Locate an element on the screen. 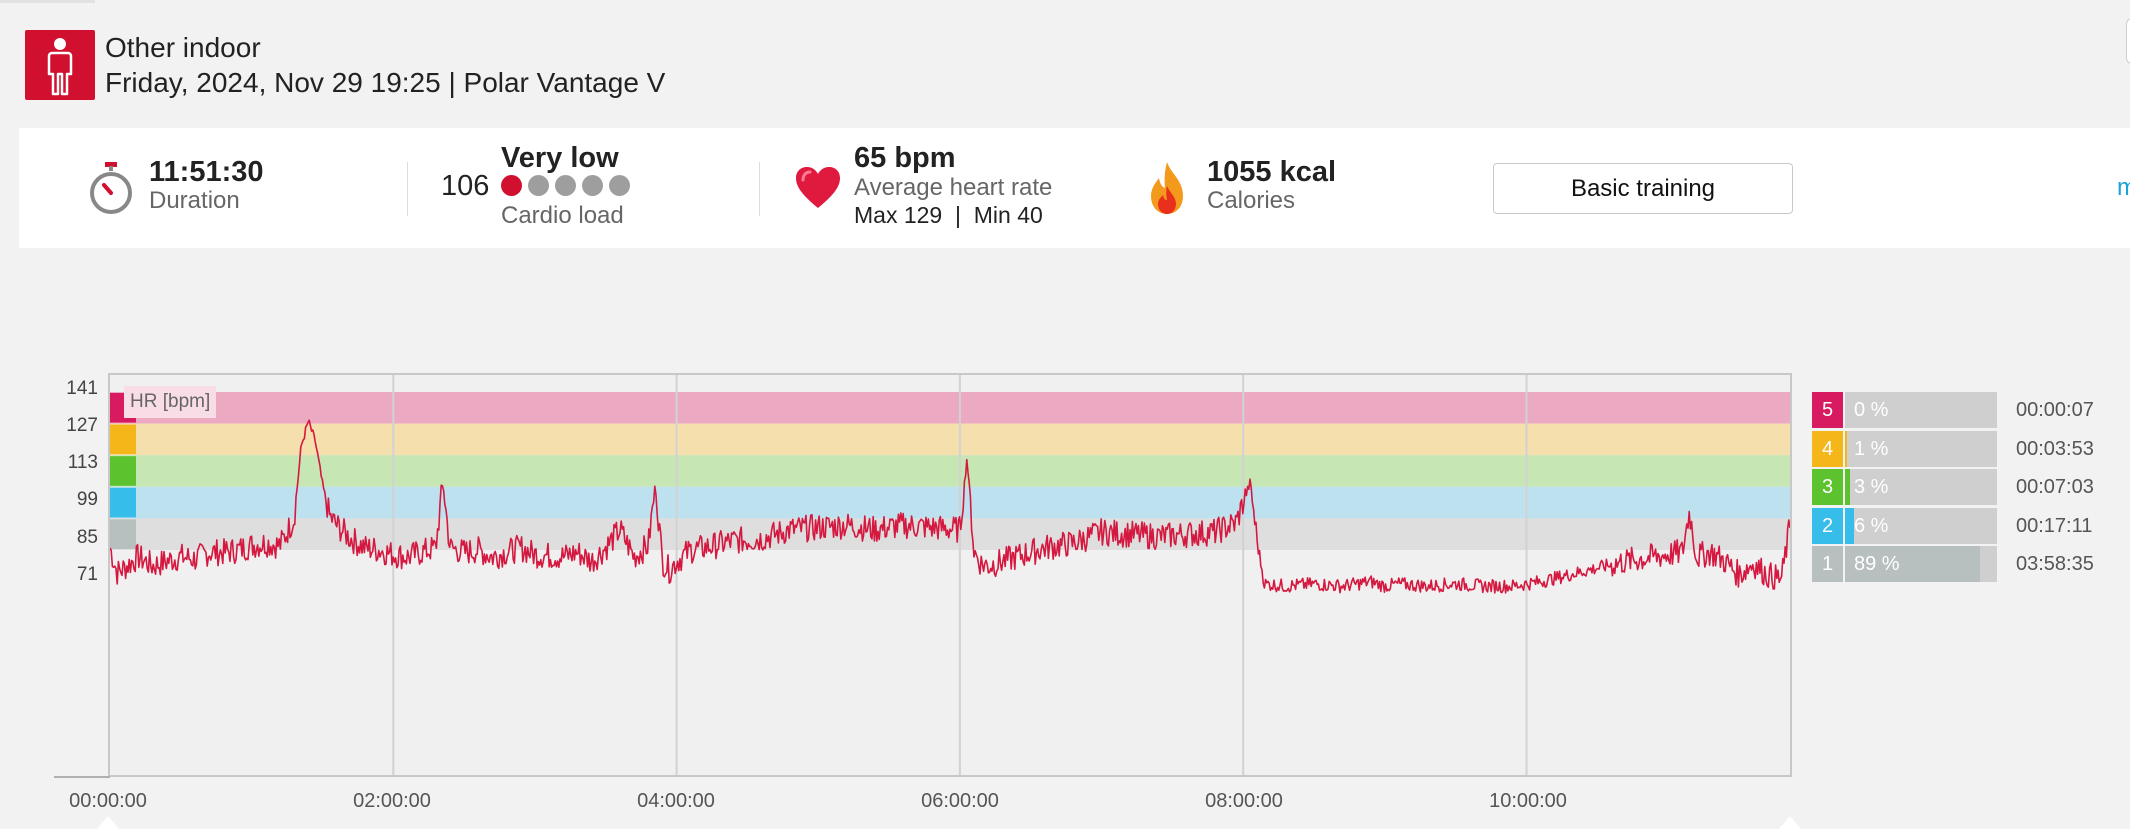  zone-time: 00:17:11 is located at coordinates (2054, 526).